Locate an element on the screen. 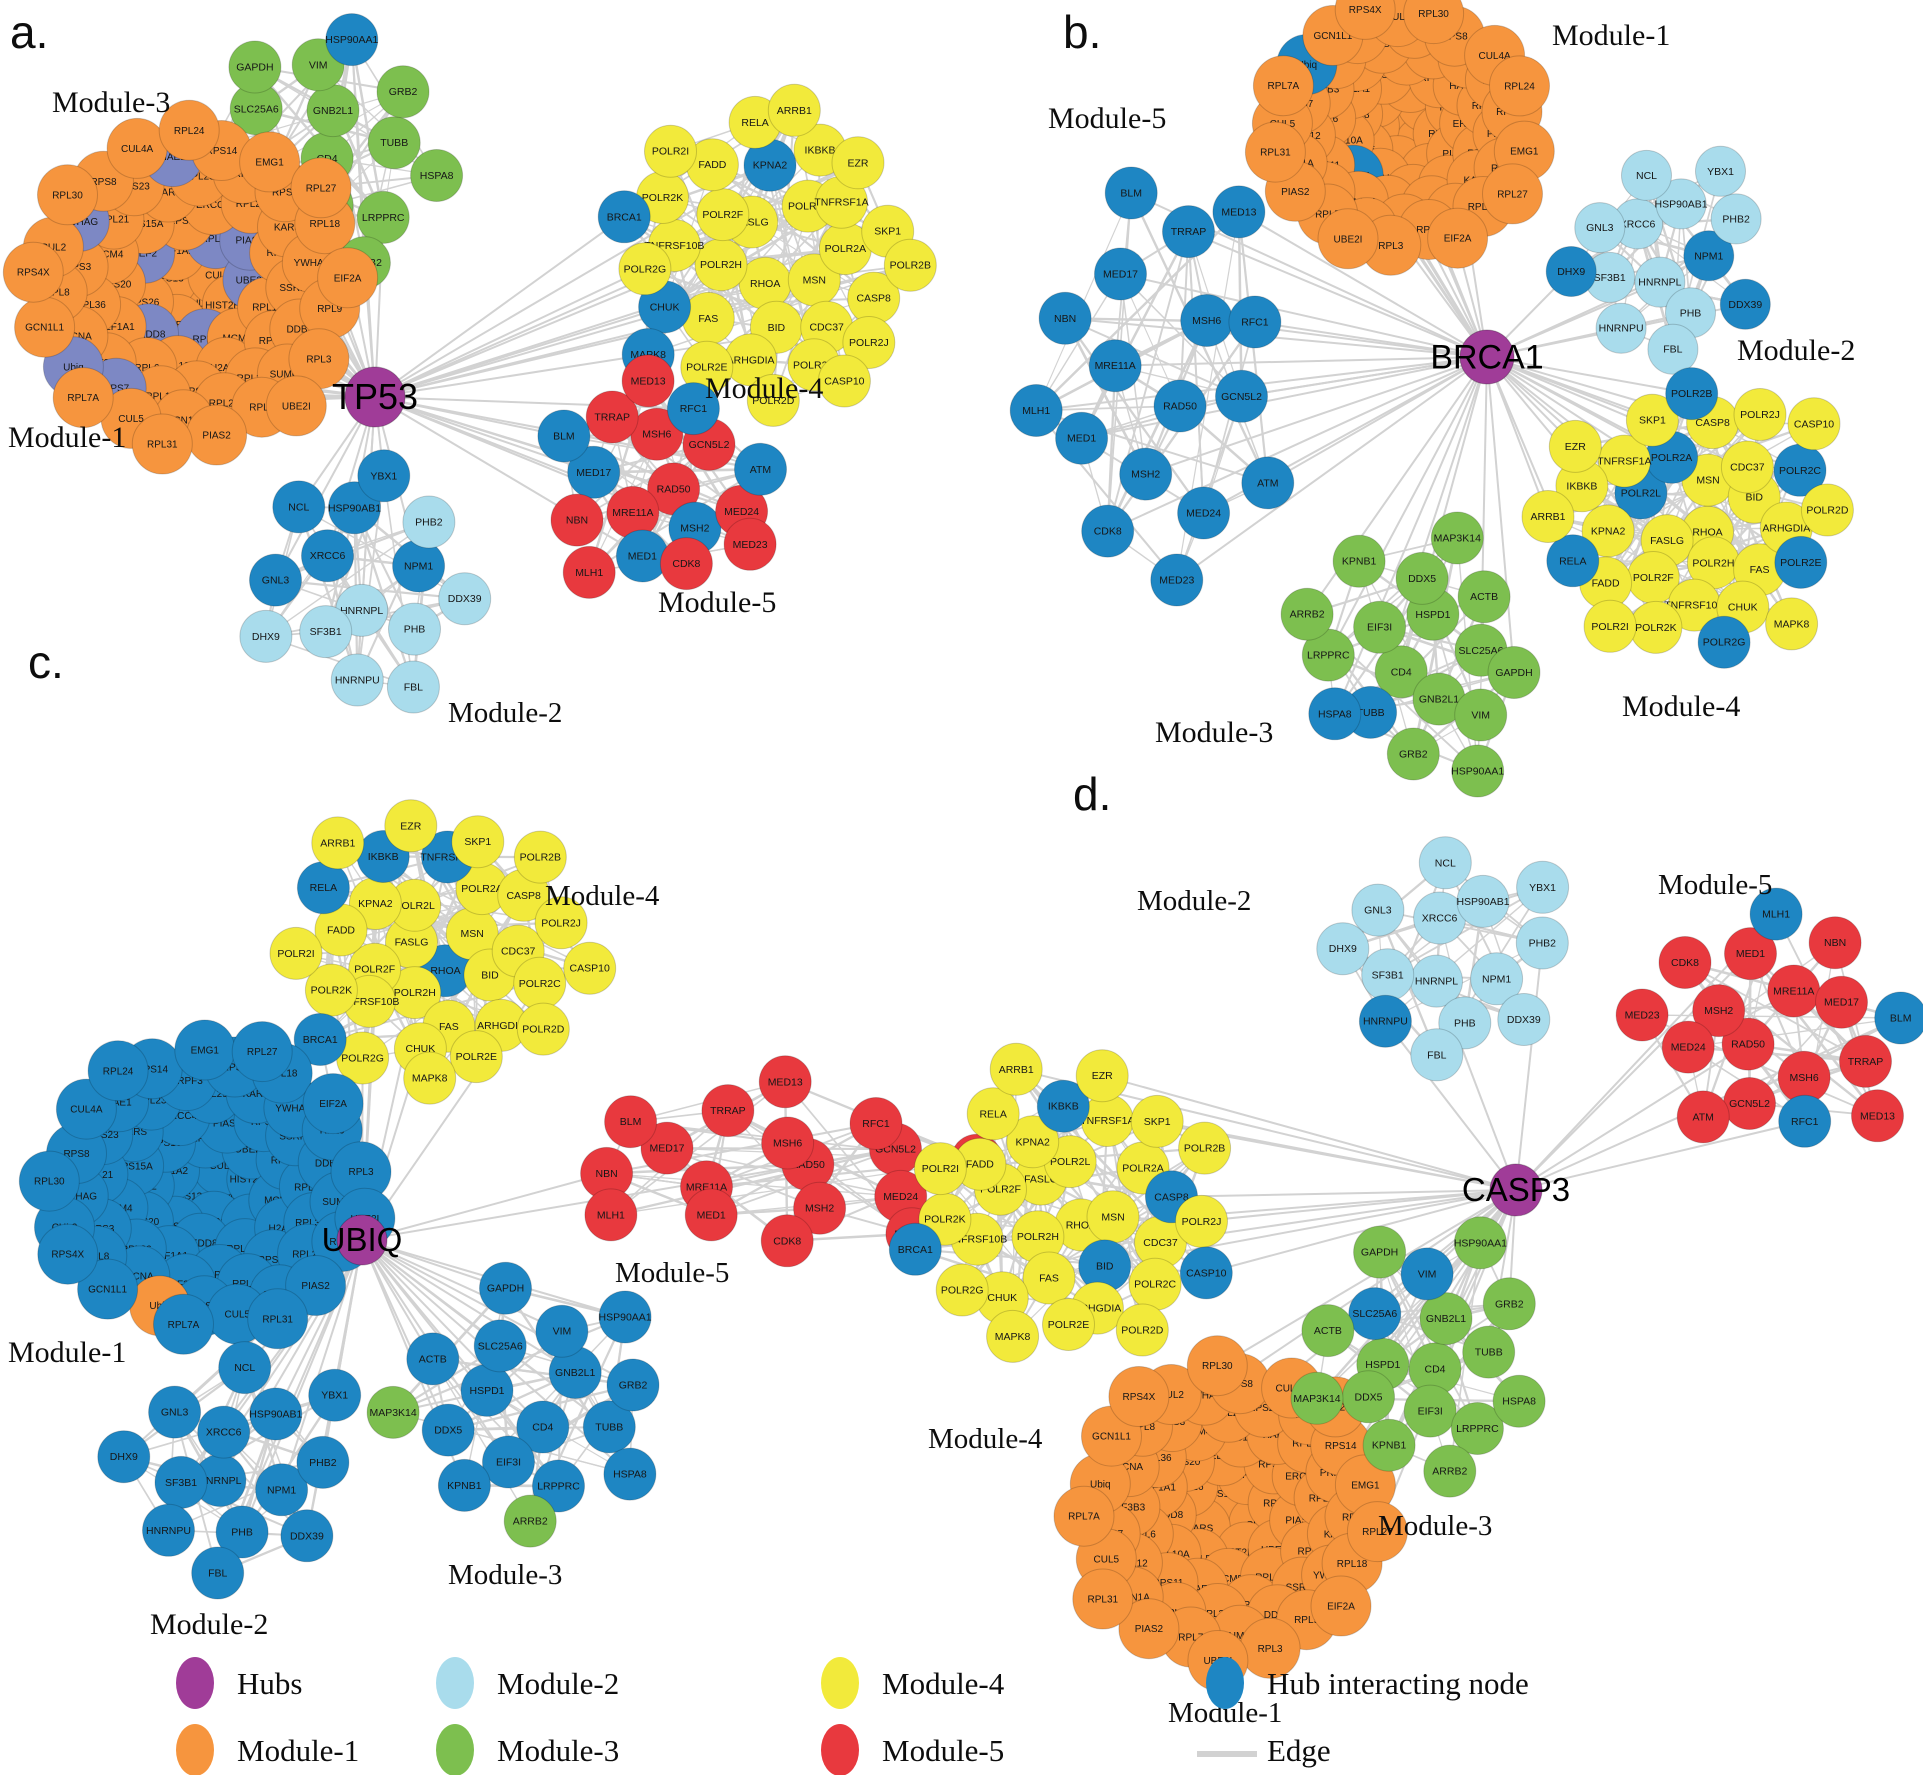  node-FAS: FAS is located at coordinates (708, 318).